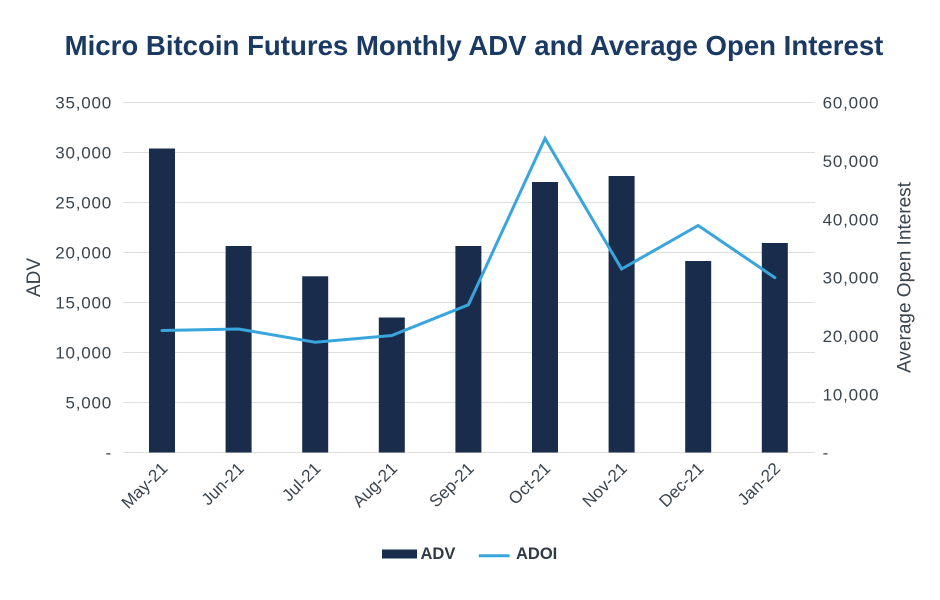  I want to click on svg-text: 35,000, so click(83, 103).